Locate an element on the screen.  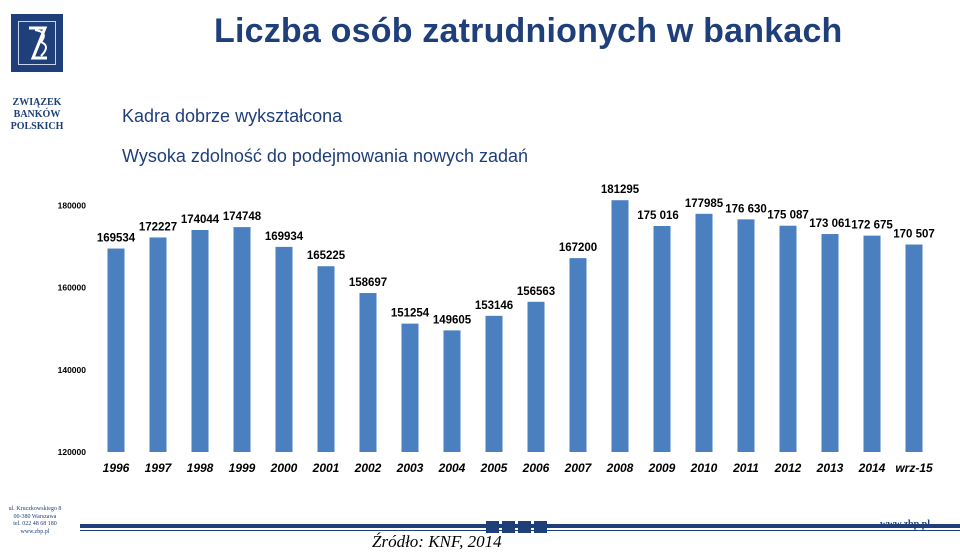
address-line-1: ul. Kruczkowskiego 8 is located at coordinates (35, 509).